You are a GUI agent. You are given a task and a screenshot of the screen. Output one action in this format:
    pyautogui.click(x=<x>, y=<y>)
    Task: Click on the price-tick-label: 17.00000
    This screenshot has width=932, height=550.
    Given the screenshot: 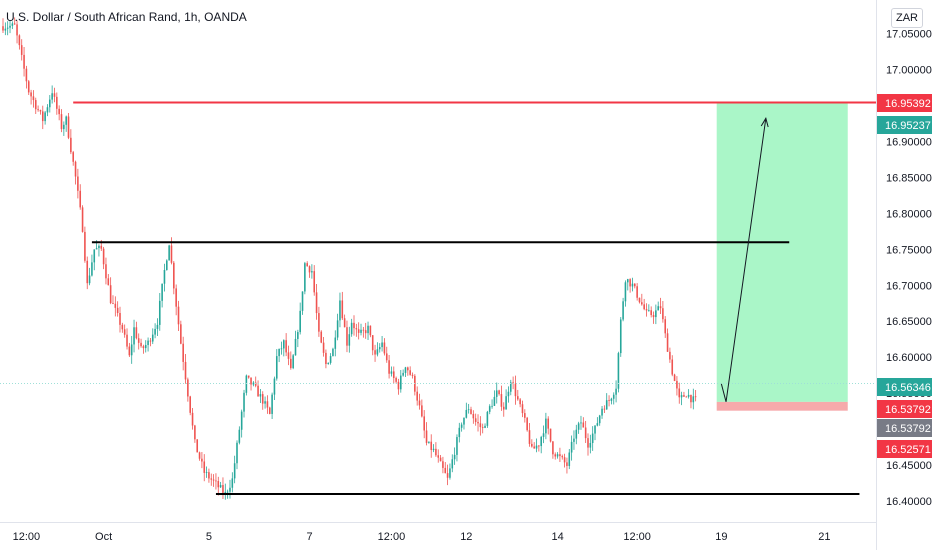 What is the action you would take?
    pyautogui.click(x=909, y=70)
    